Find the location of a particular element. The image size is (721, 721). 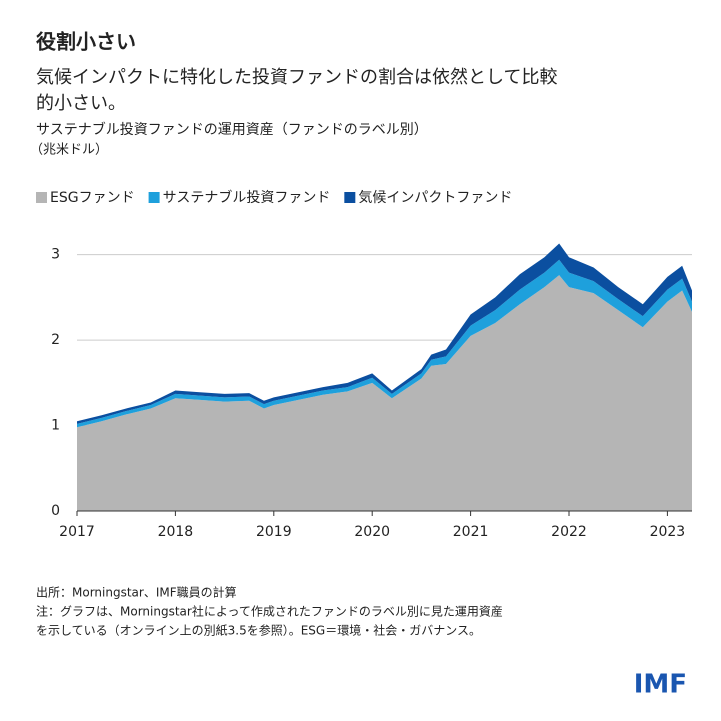

subtitle: 的小さい。 is located at coordinates (81, 103).